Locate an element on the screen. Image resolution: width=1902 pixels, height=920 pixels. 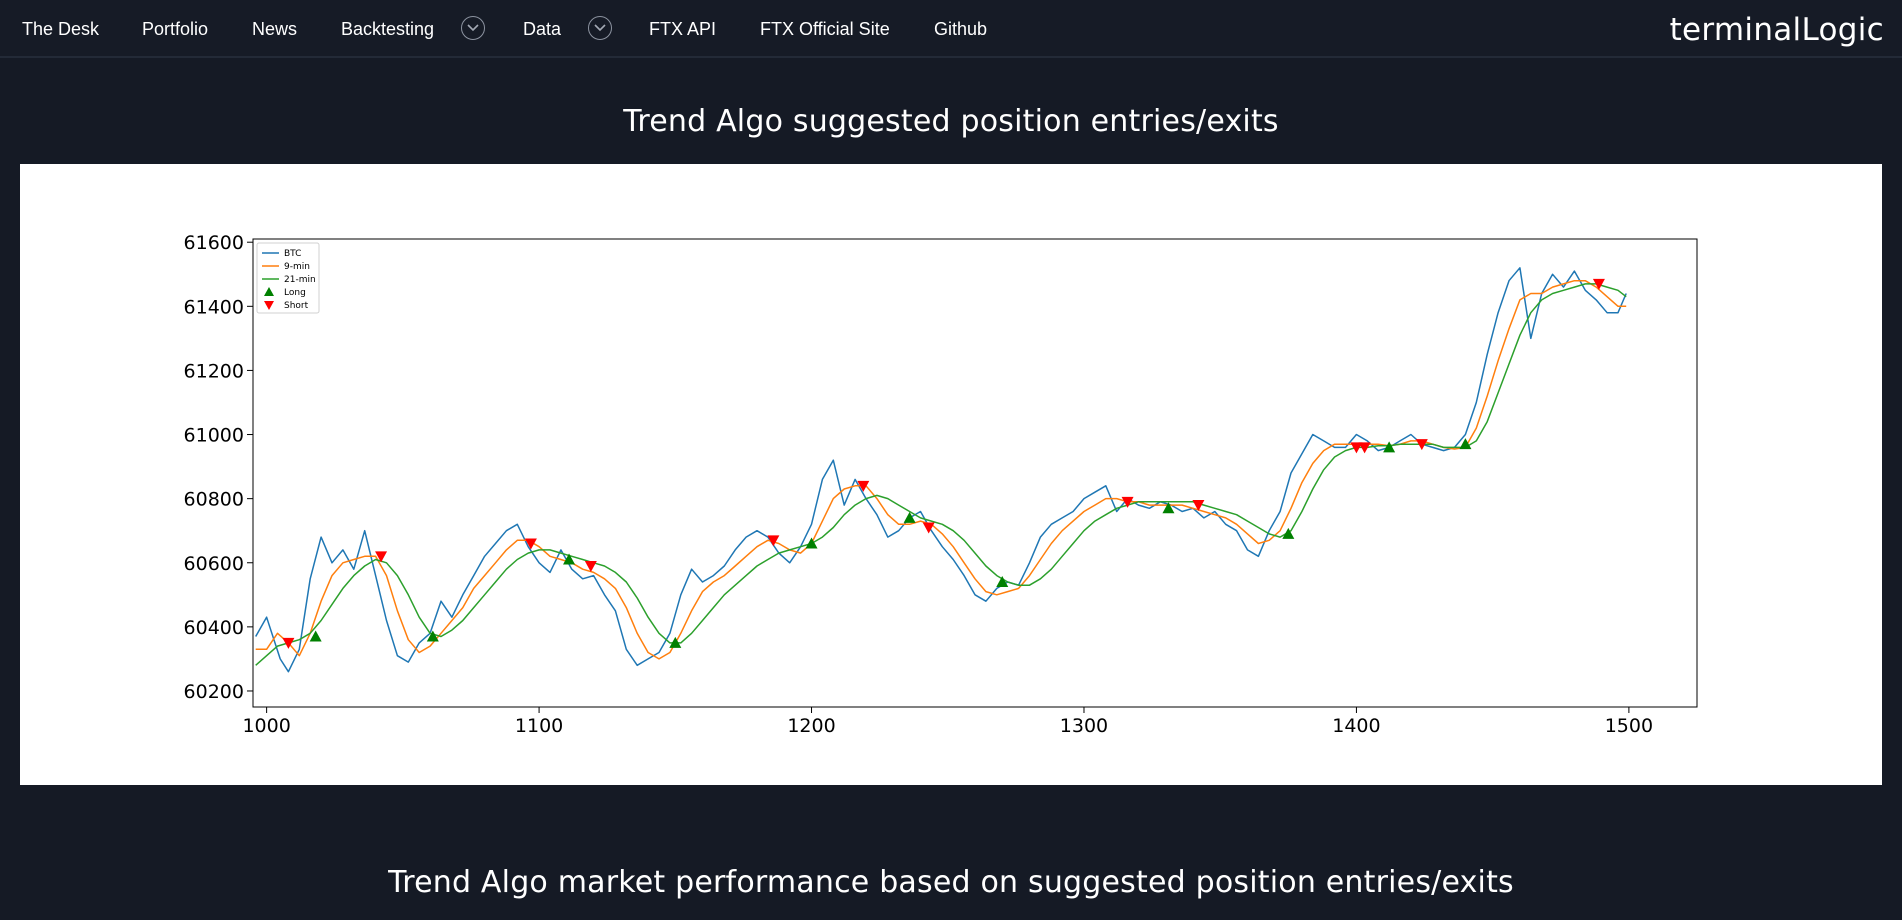
nav-link-data: Data is located at coordinates (542, 29).